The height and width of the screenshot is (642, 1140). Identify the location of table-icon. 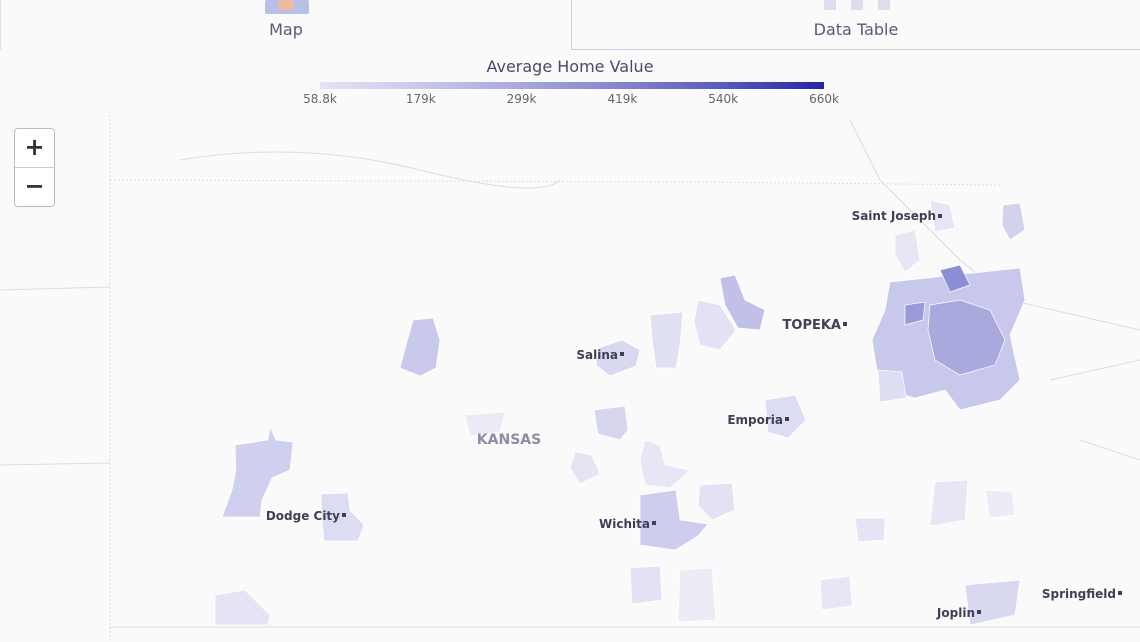
(857, 5).